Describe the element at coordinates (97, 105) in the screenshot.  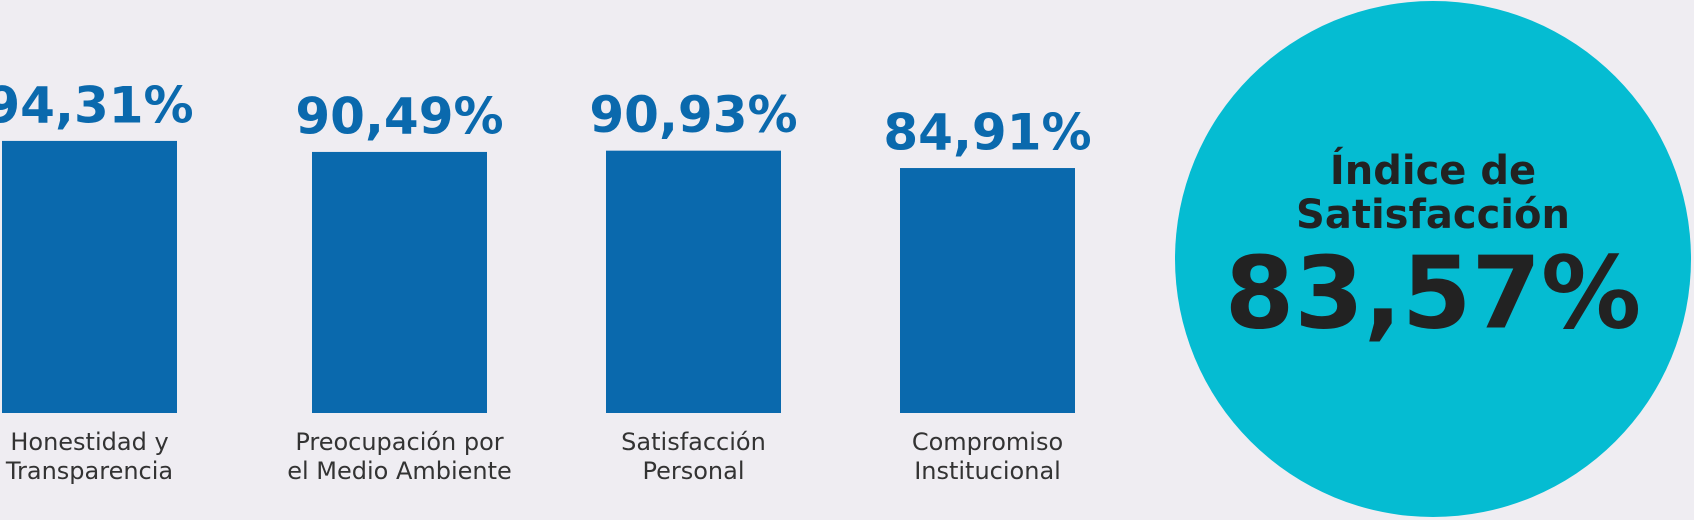
I see `value-label: 94,31%` at that location.